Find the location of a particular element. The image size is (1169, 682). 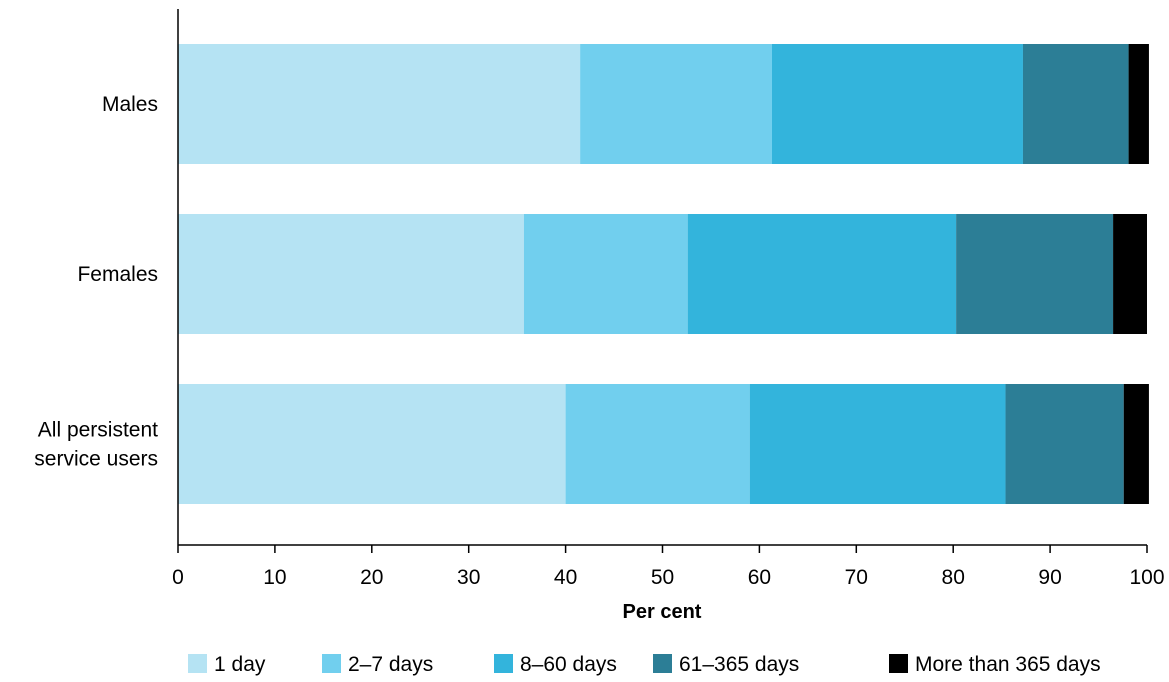

x-tick-label: 70 is located at coordinates (856, 577).